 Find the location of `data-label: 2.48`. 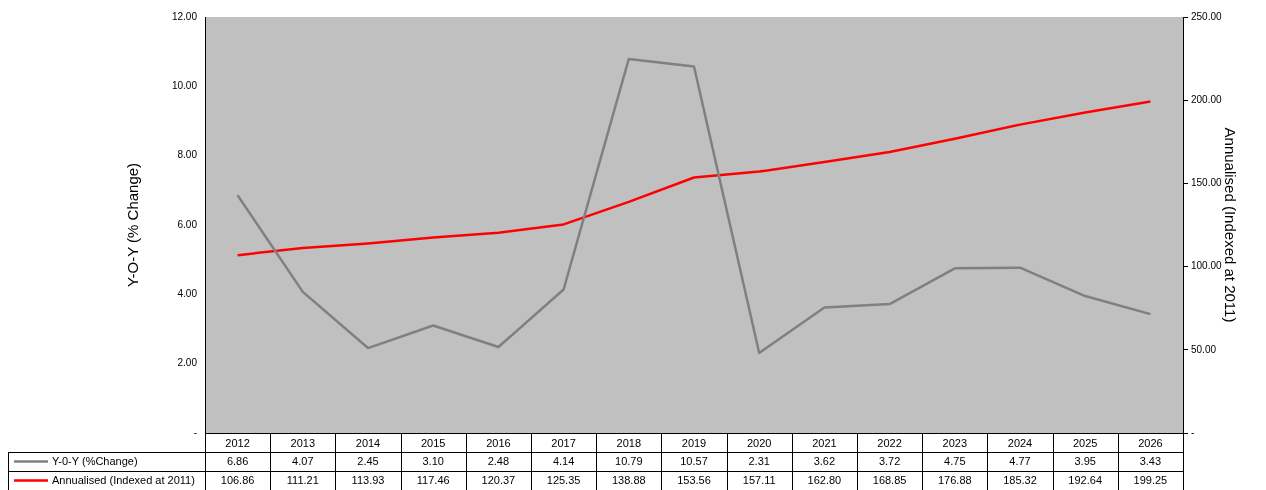

data-label: 2.48 is located at coordinates (498, 460).